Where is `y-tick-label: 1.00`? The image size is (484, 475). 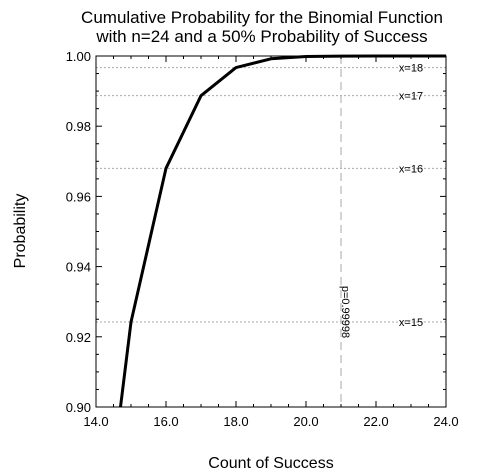 y-tick-label: 1.00 is located at coordinates (78, 56).